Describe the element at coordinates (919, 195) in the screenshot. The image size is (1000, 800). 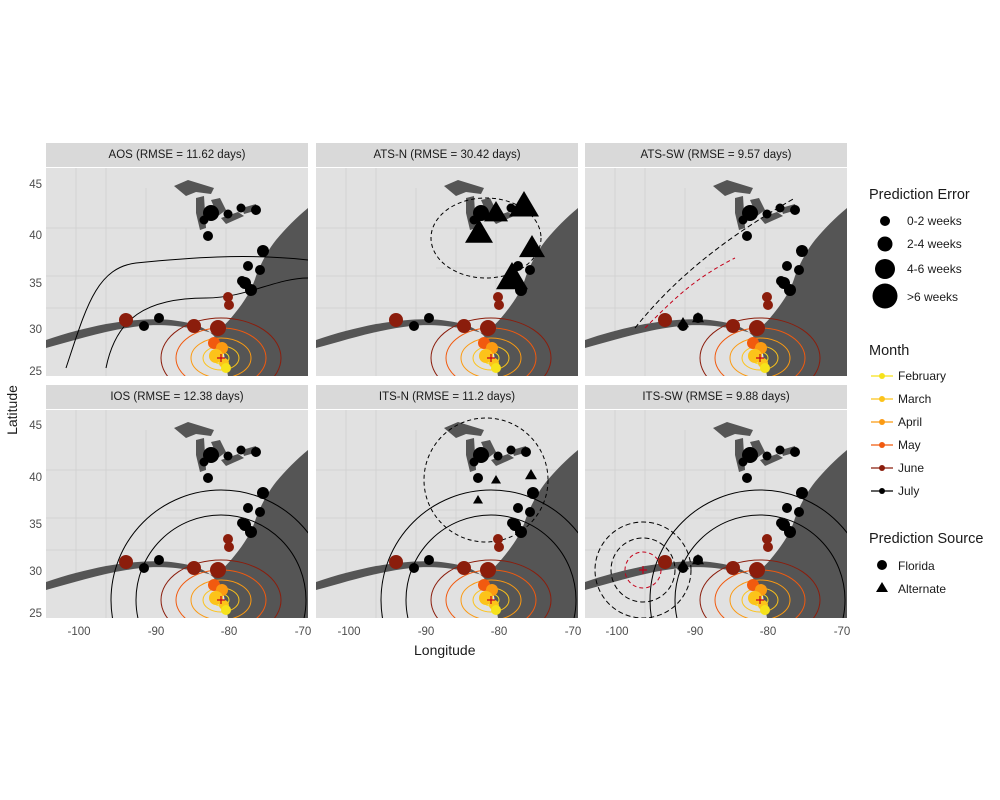
I see `legend-error-title: Prediction Error` at that location.